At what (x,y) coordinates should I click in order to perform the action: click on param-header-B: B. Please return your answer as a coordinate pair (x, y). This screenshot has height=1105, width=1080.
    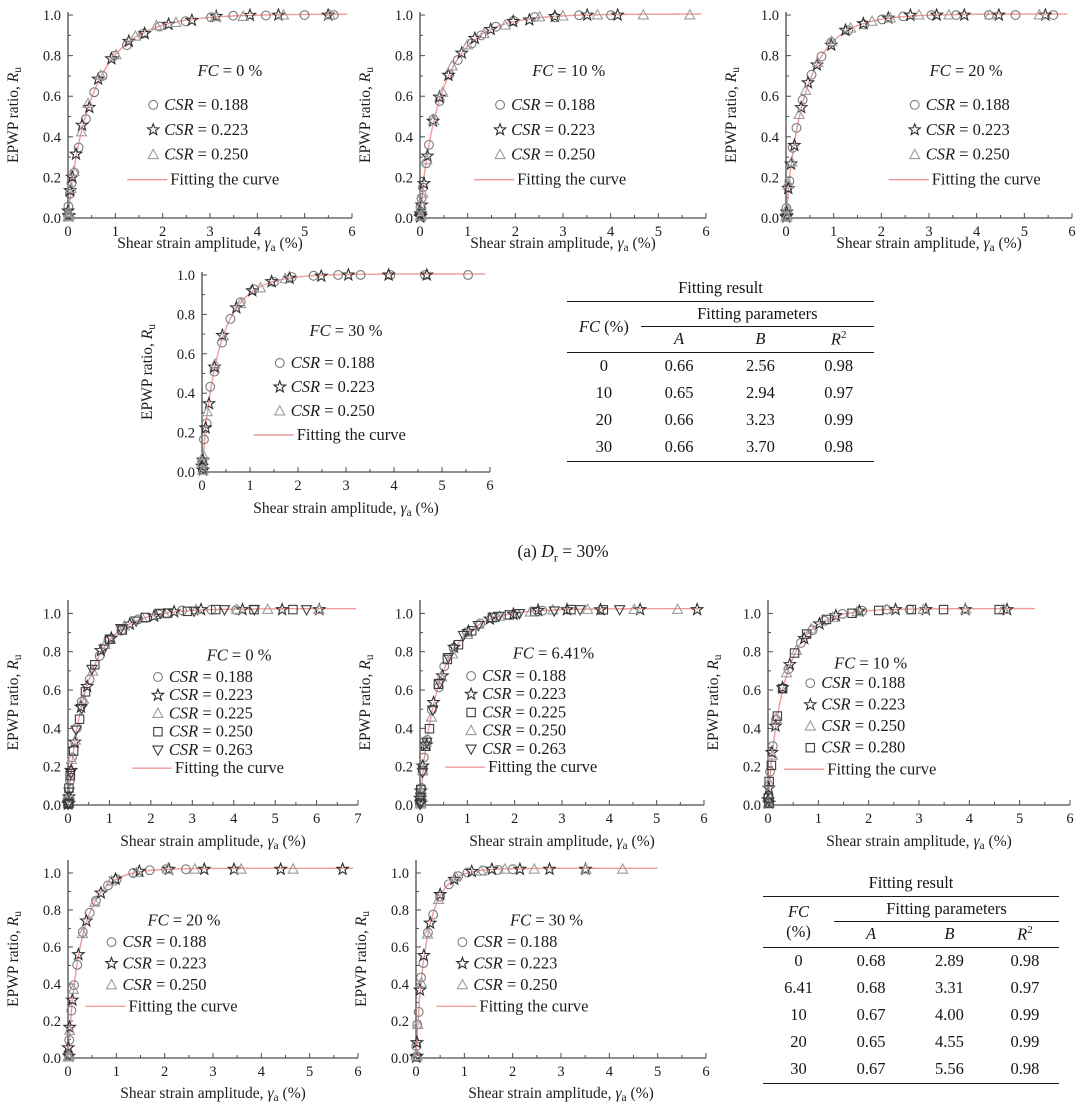
    Looking at the image, I should click on (760, 339).